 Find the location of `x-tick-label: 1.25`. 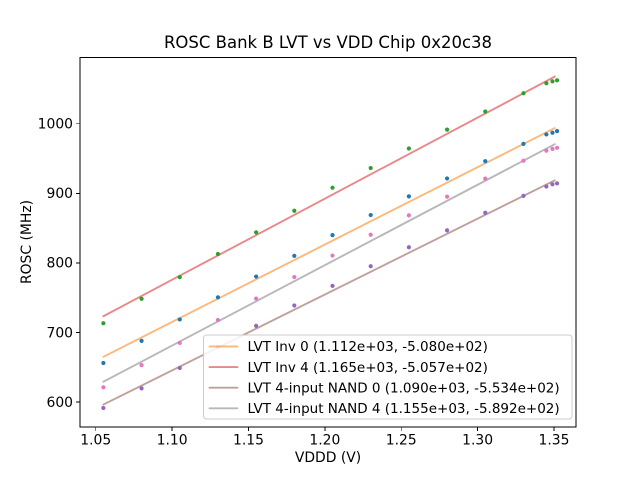

x-tick-label: 1.25 is located at coordinates (401, 441).